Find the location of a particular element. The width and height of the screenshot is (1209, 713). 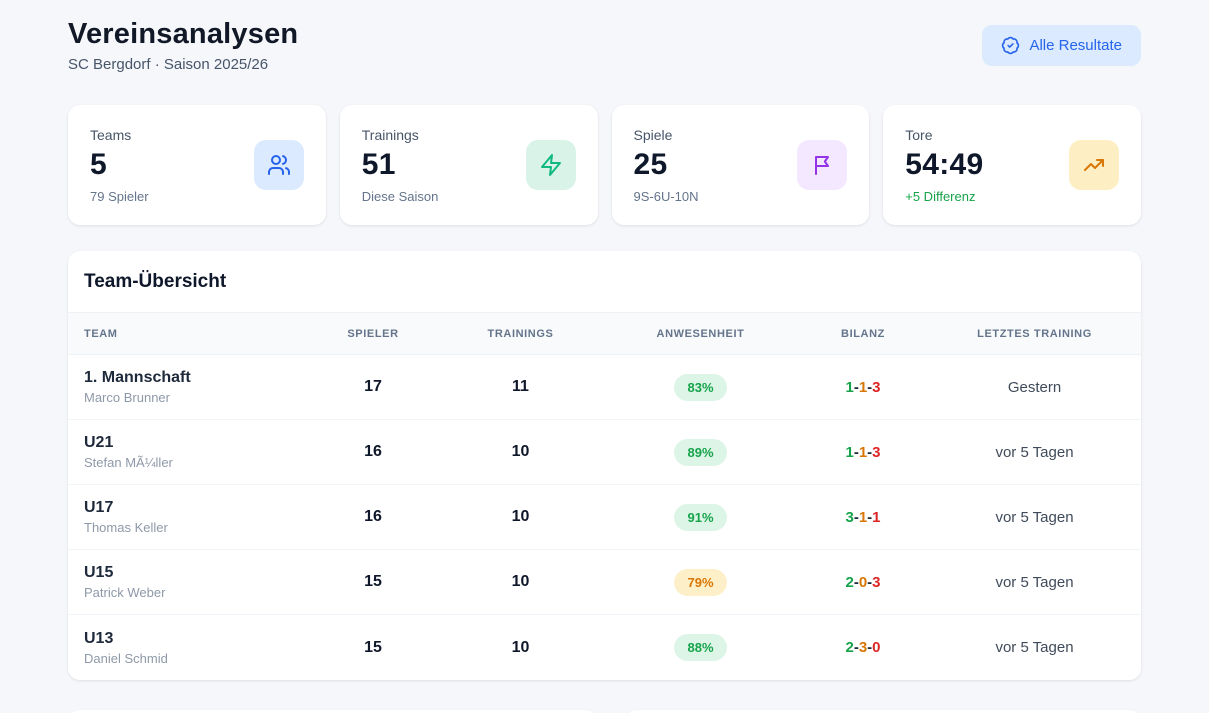

team-coach: Stefan MÃ¼ller is located at coordinates (128, 462).